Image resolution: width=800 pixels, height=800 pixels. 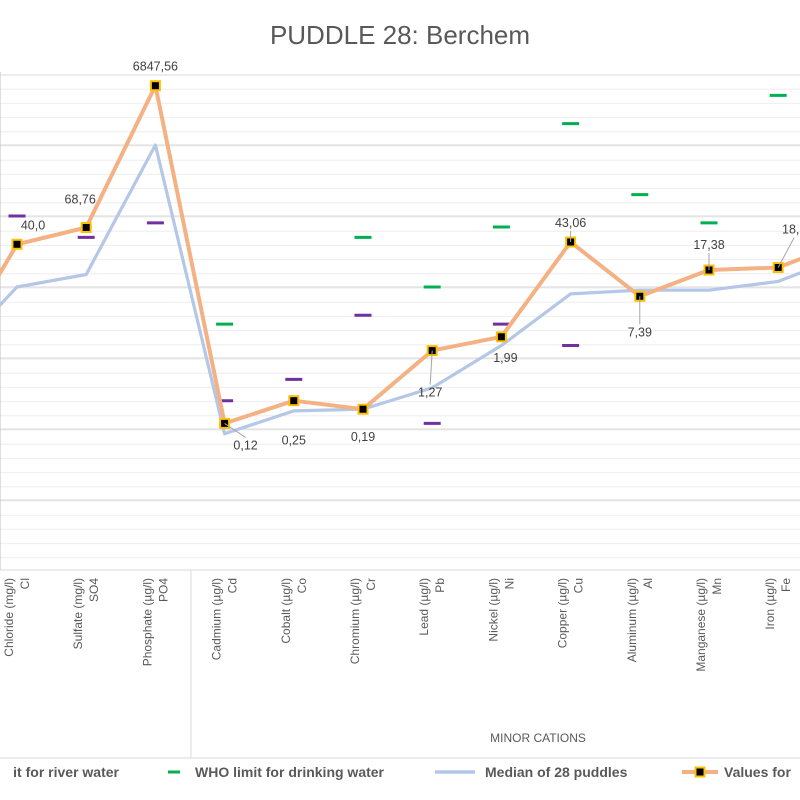 What do you see at coordinates (363, 437) in the screenshot?
I see `data-label-5: 0,19` at bounding box center [363, 437].